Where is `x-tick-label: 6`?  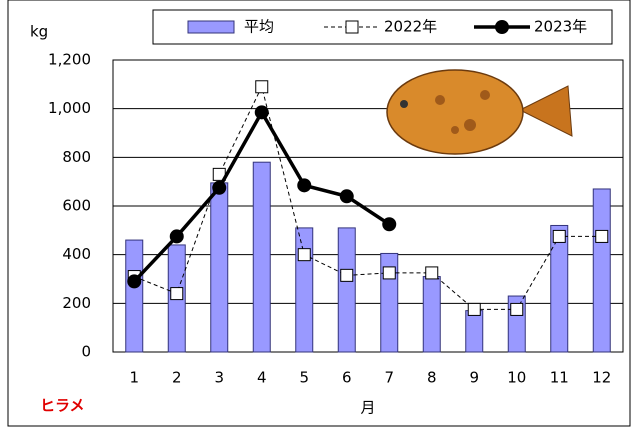 x-tick-label: 6 is located at coordinates (347, 378).